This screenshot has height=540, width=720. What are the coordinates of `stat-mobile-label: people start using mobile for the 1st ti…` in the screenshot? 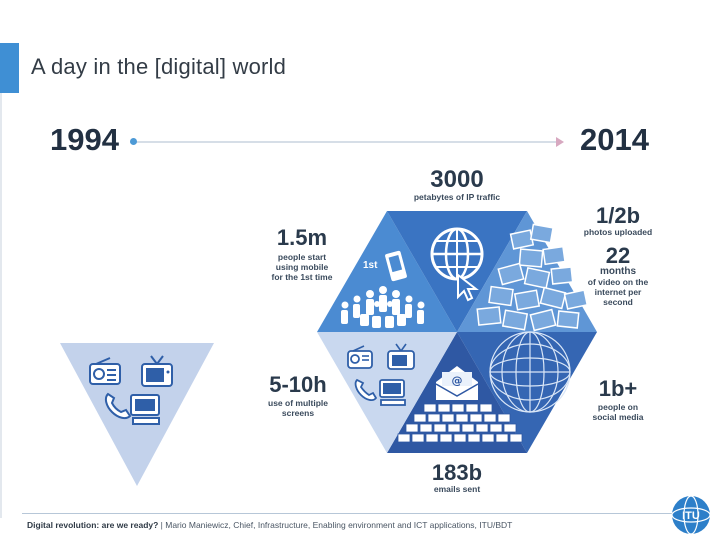 It's located at (302, 267).